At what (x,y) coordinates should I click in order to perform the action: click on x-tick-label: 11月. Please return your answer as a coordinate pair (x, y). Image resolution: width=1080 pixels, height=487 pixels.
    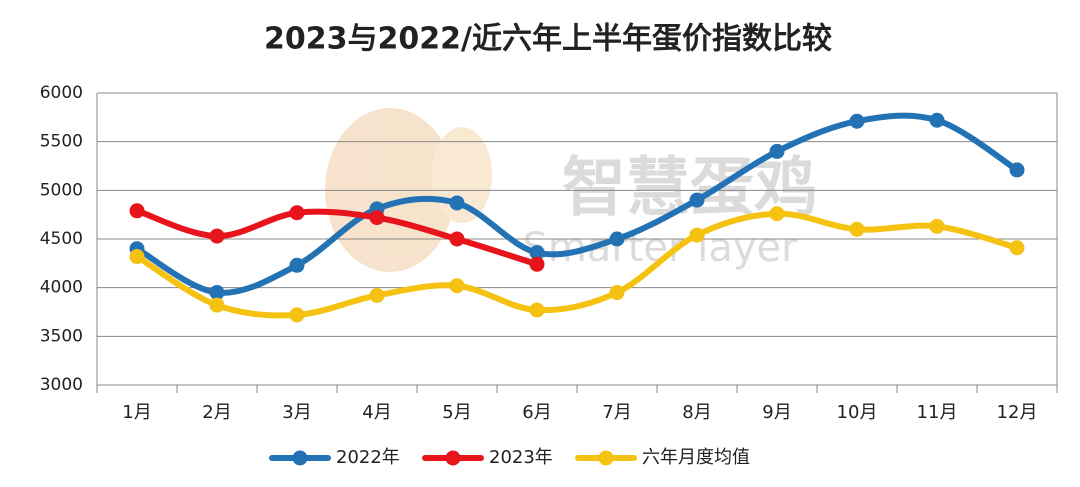
    Looking at the image, I should click on (937, 412).